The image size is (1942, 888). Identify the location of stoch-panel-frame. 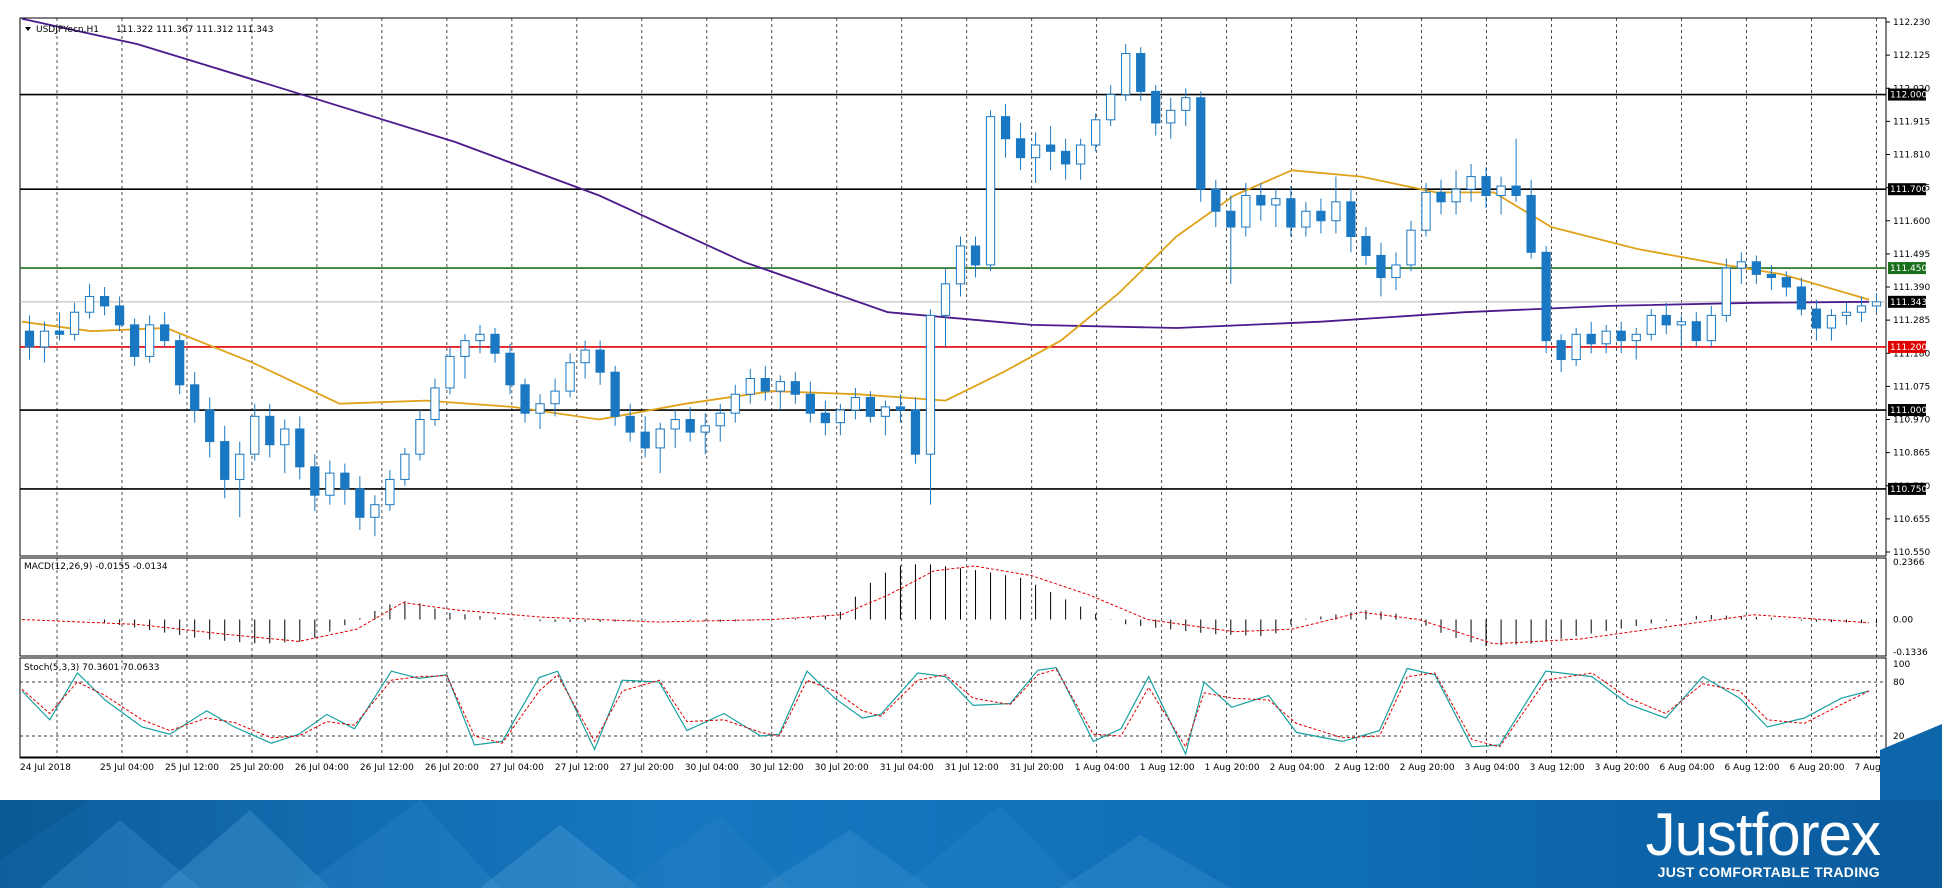
(953, 708).